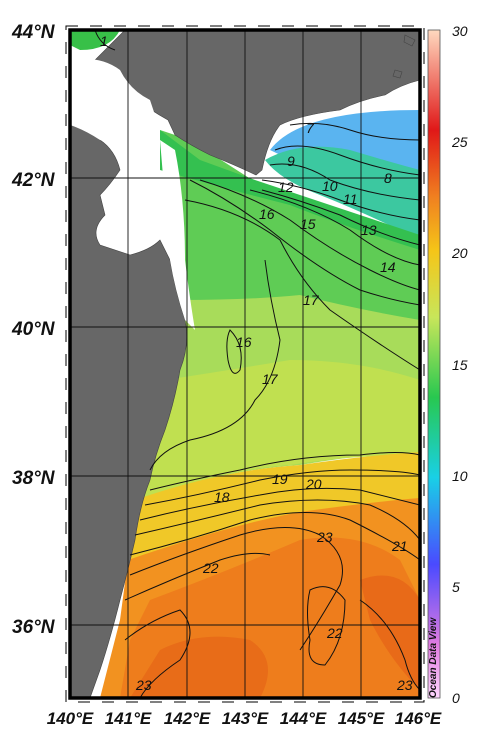 The width and height of the screenshot is (490, 749). I want to click on colorbar: 30 25 20 15 10 5 0 Ocean Data View, so click(447, 364).